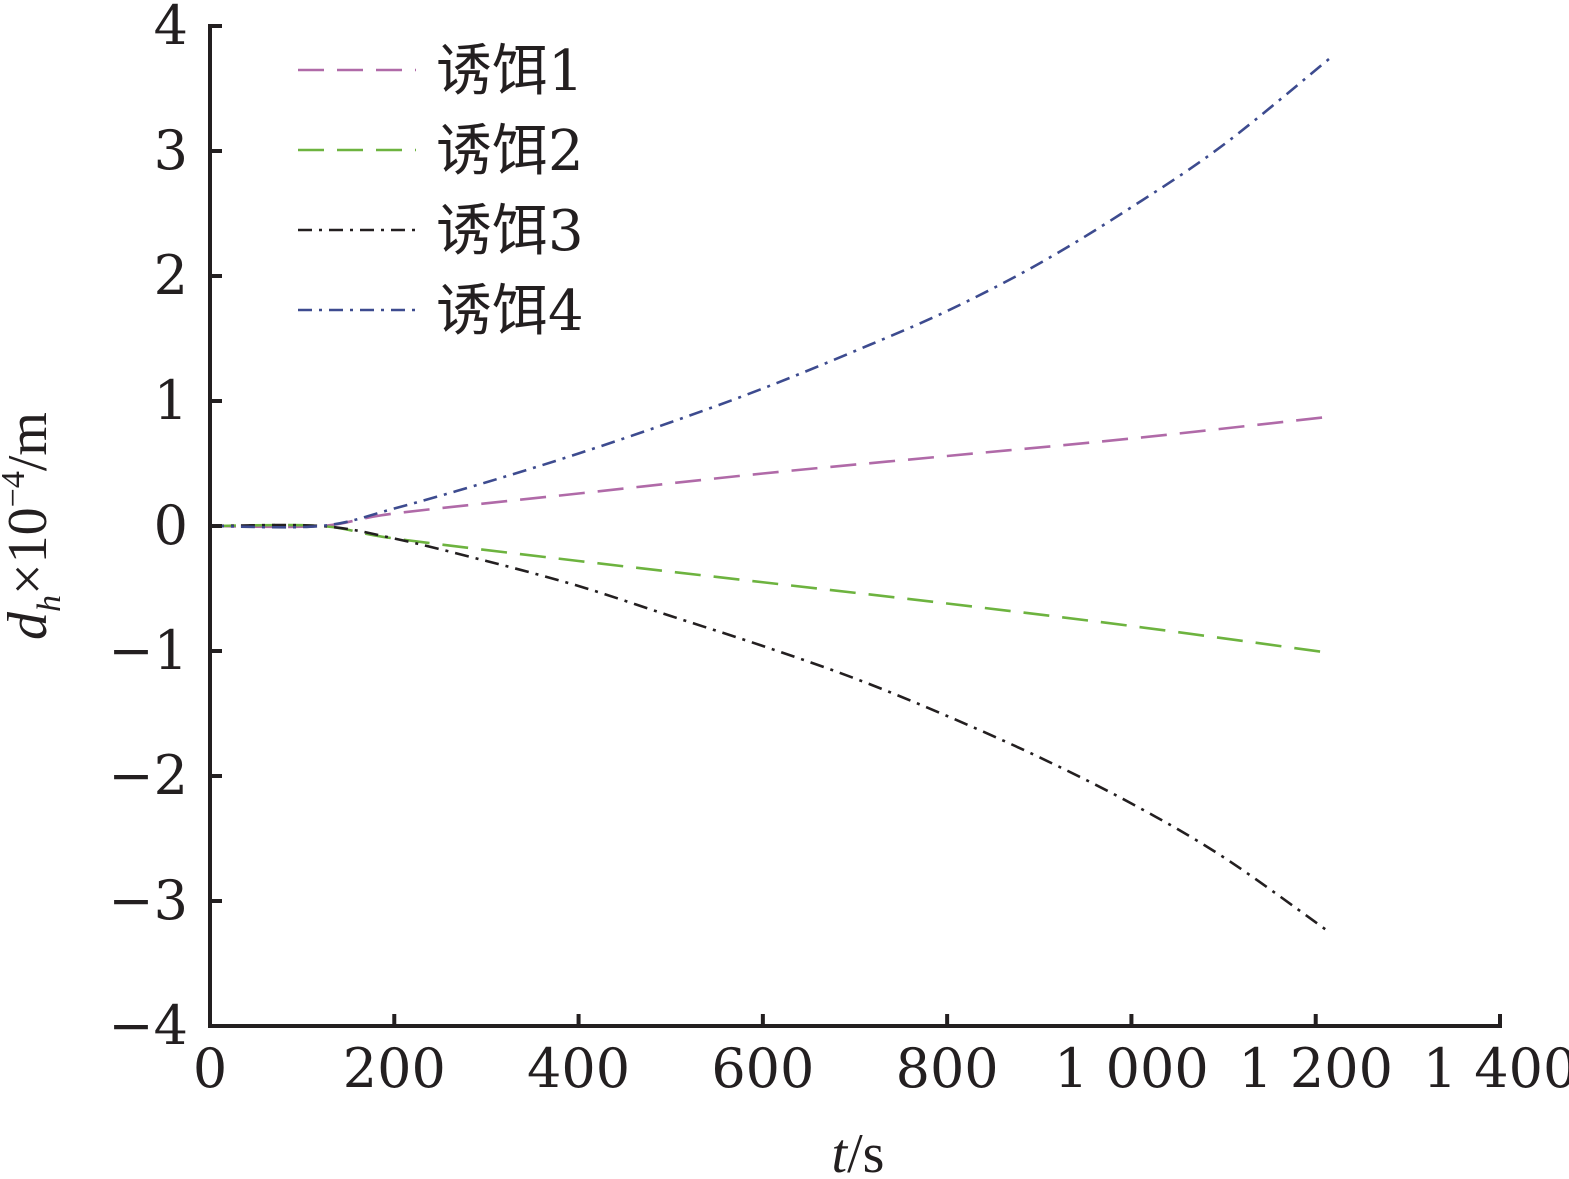 The width and height of the screenshot is (1569, 1179). What do you see at coordinates (171, 525) in the screenshot?
I see `y-tick-label: 0` at bounding box center [171, 525].